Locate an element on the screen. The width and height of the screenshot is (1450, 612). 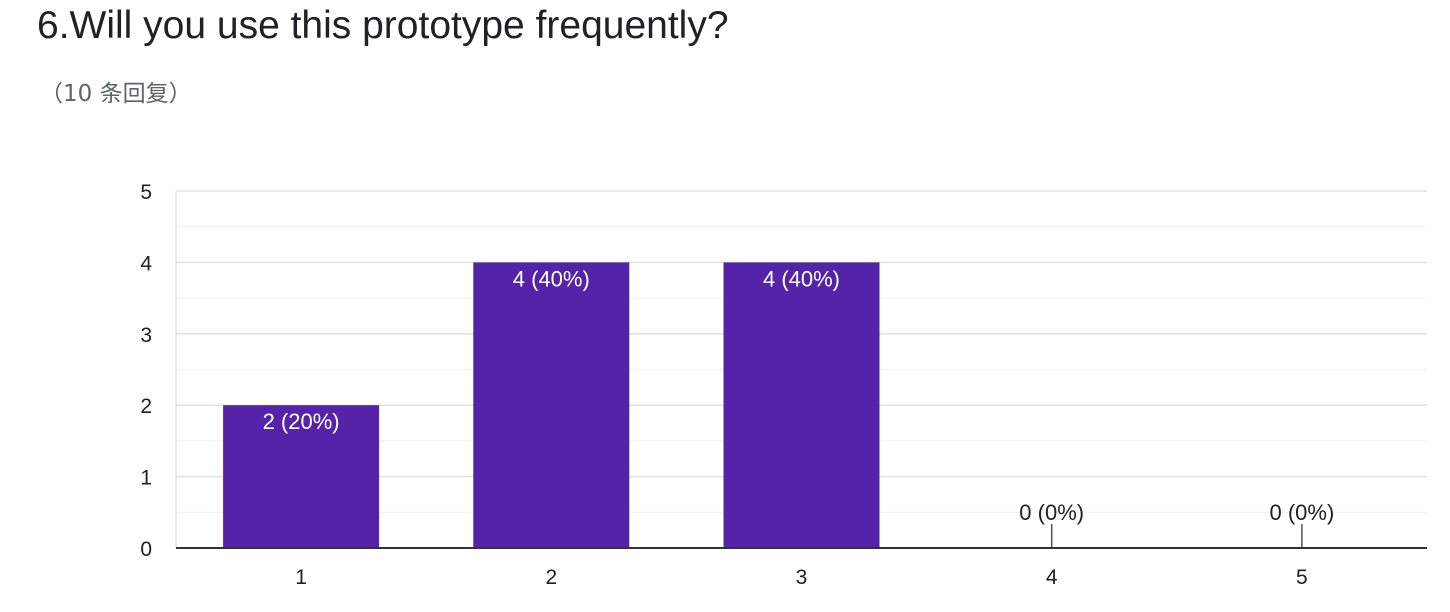
x-tick-label: 4 is located at coordinates (1052, 577).